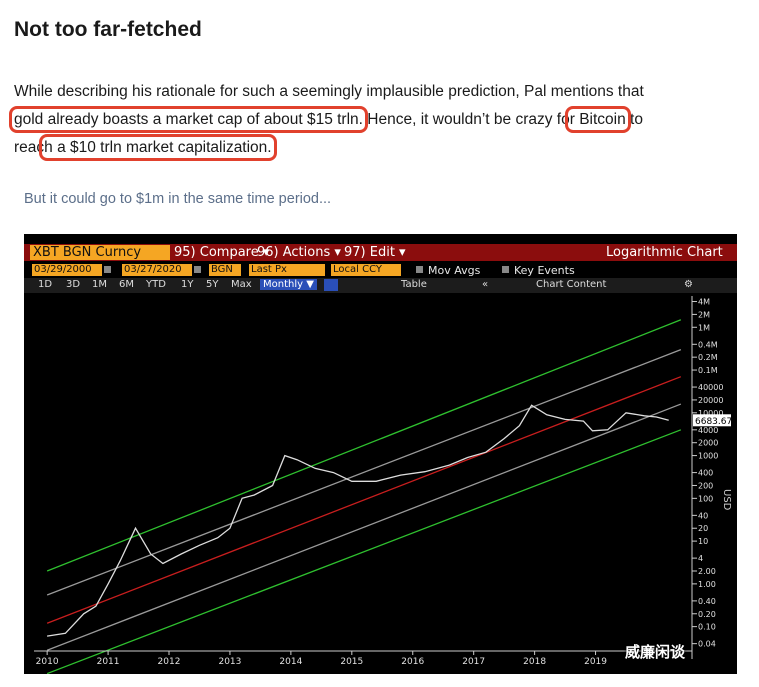  Describe the element at coordinates (100, 252) in the screenshot. I see `security-field: XBT BGN Curncy` at that location.